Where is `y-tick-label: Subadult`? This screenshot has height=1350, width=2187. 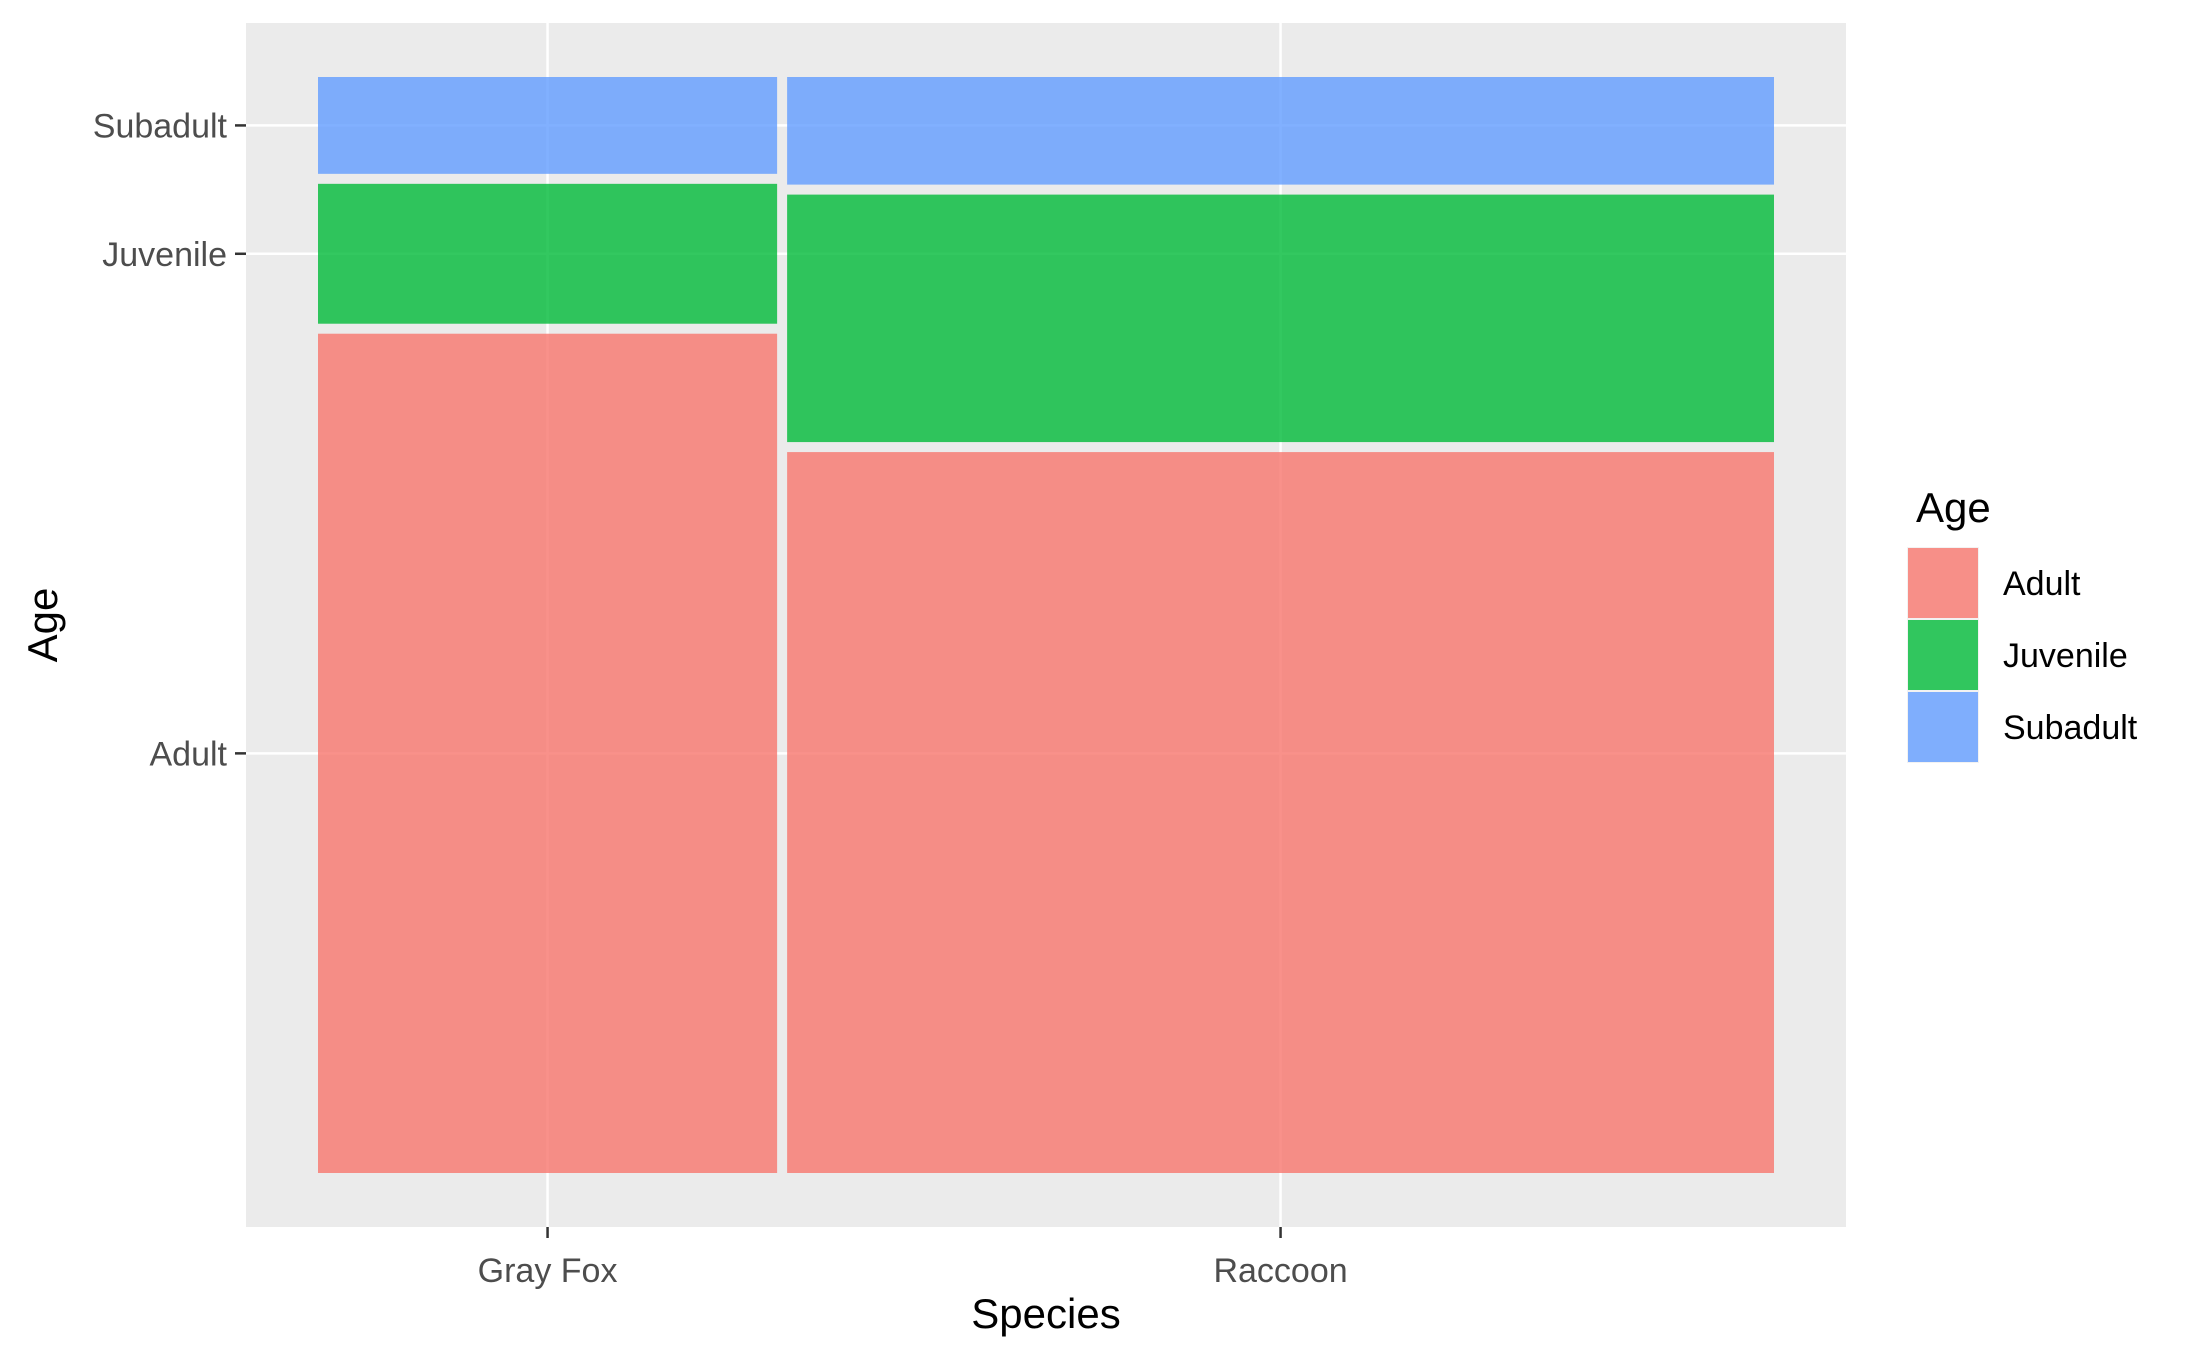 y-tick-label: Subadult is located at coordinates (160, 126).